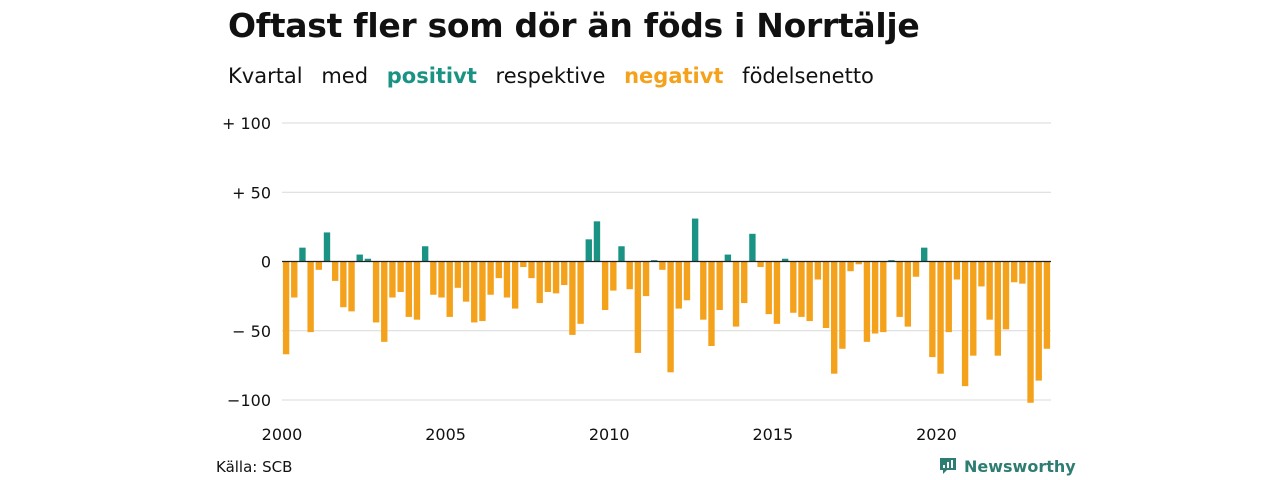 The width and height of the screenshot is (1280, 480). Describe the element at coordinates (265, 76) in the screenshot. I see `subtitle-text-1: Kvartal` at that location.